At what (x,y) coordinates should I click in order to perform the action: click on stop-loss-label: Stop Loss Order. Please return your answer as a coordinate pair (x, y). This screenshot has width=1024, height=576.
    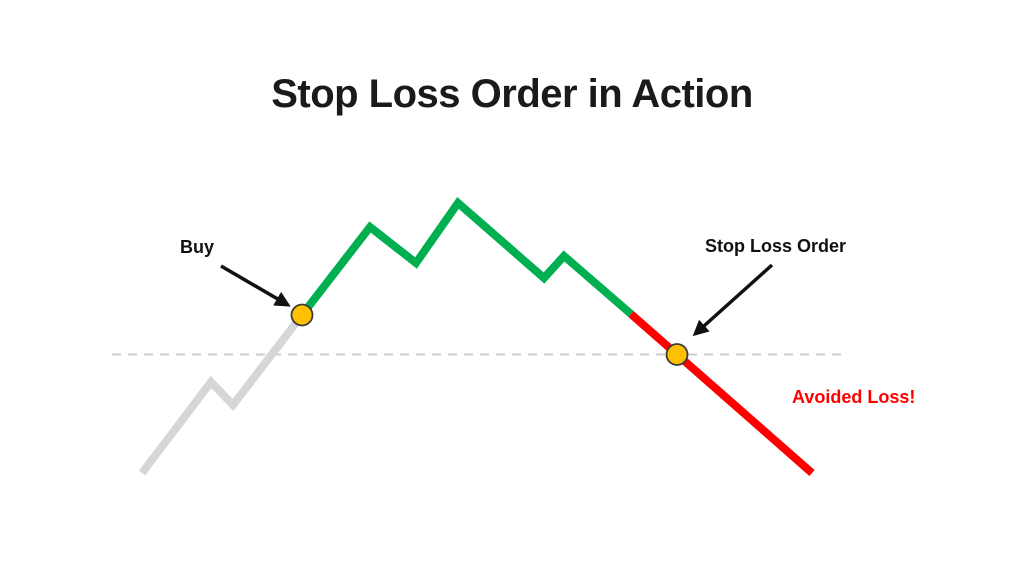
    Looking at the image, I should click on (776, 246).